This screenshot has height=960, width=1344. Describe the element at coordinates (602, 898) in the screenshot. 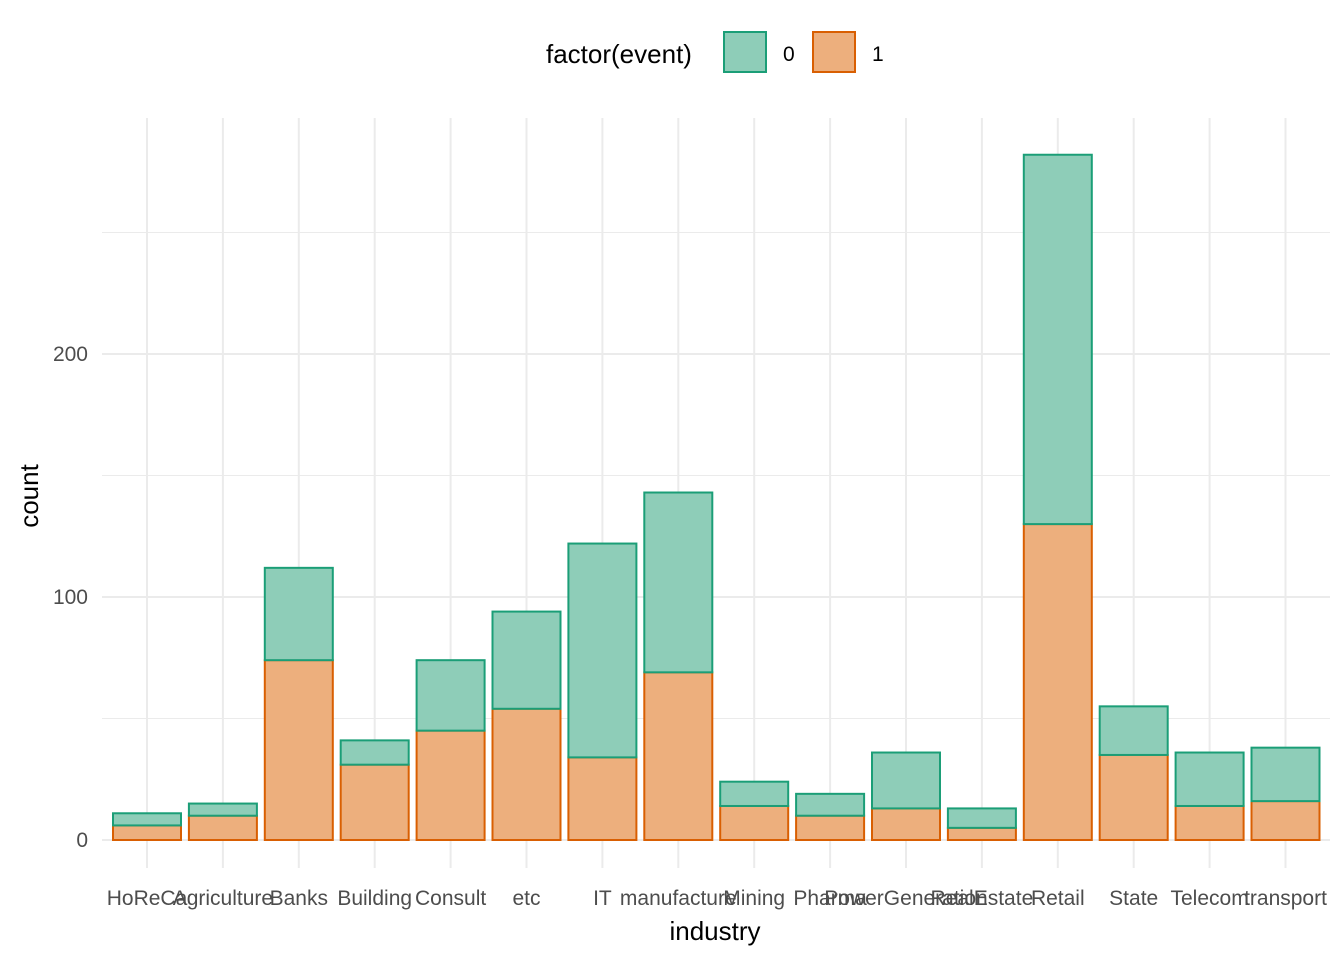

I see `x-tick-label: IT` at that location.